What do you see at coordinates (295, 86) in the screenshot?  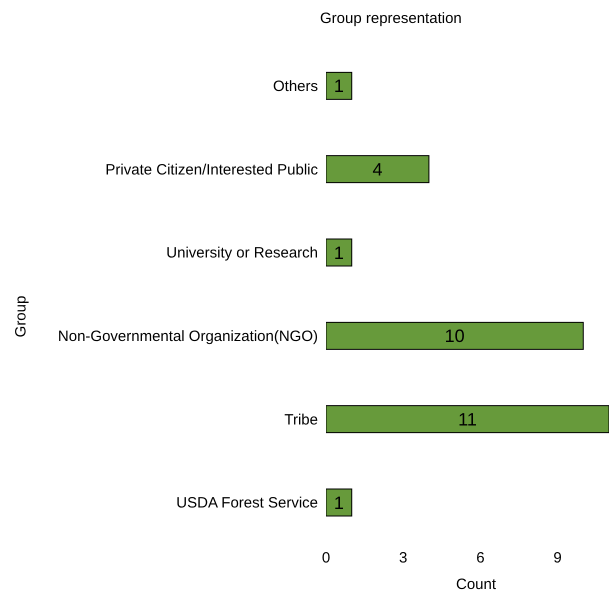 I see `y-tick-label: Others` at bounding box center [295, 86].